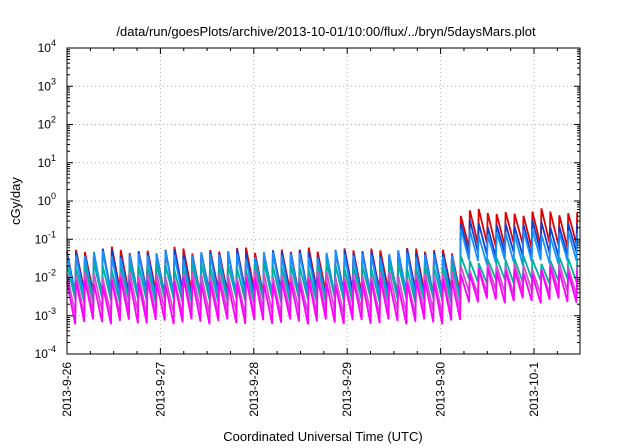  I want to click on series-line, so click(322, 295).